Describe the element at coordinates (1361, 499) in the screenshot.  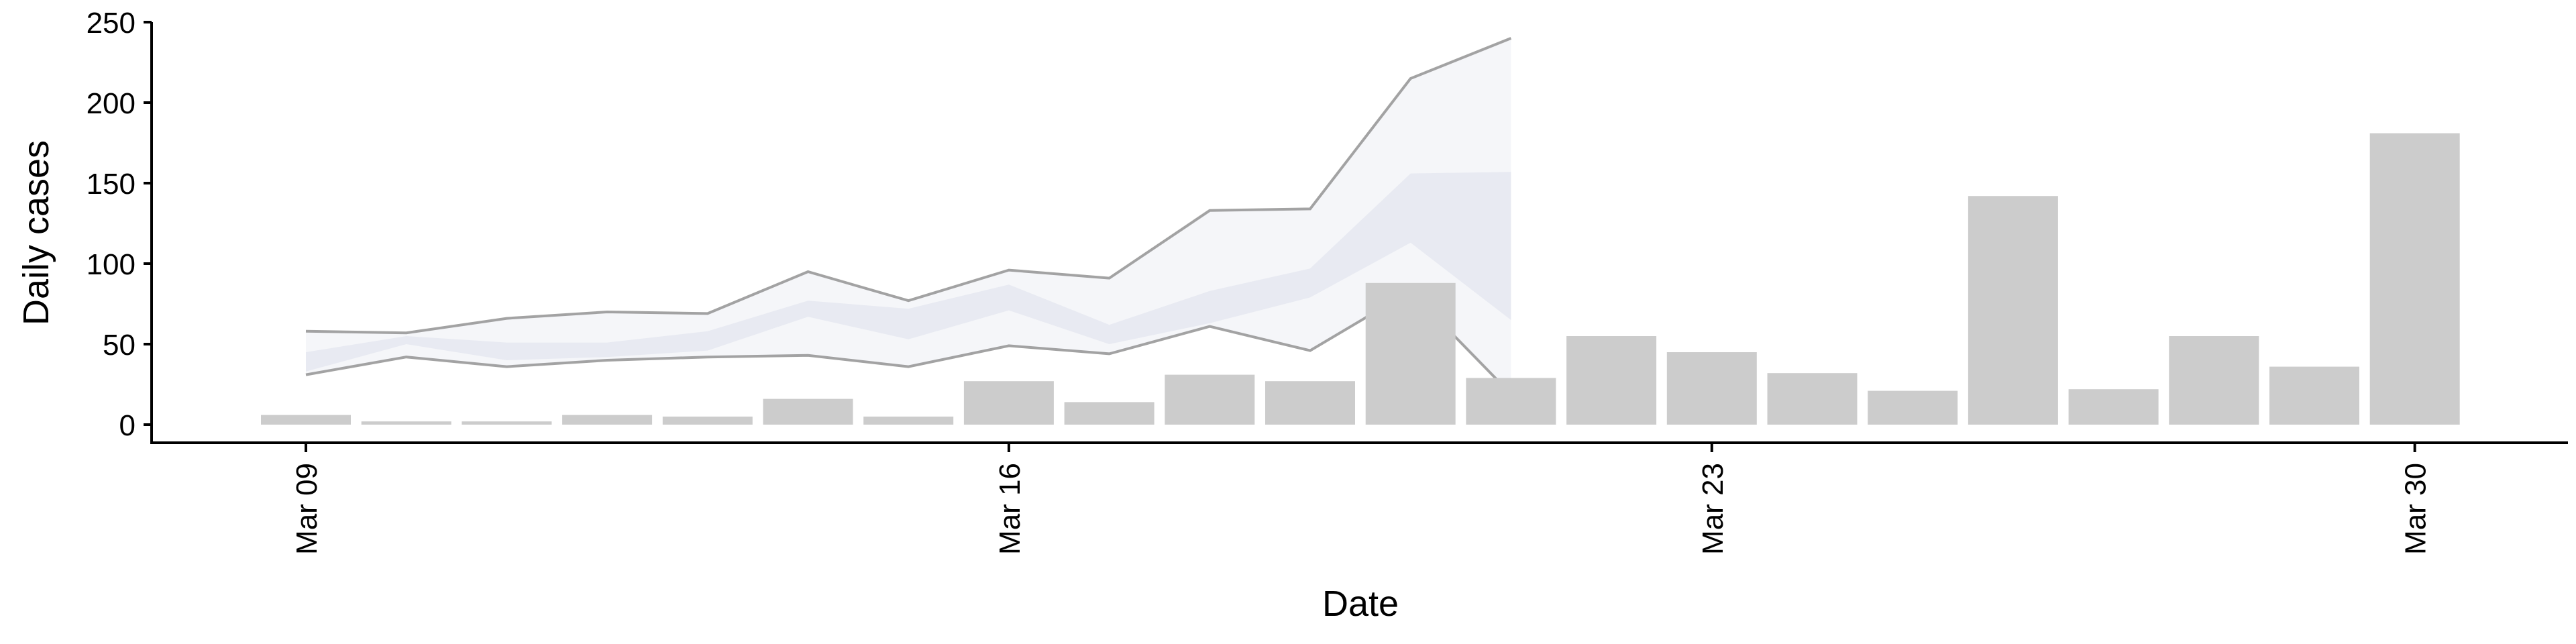
I see `x-axis-ticks: Mar 09 Mar 16 Mar 23 Mar 30` at that location.